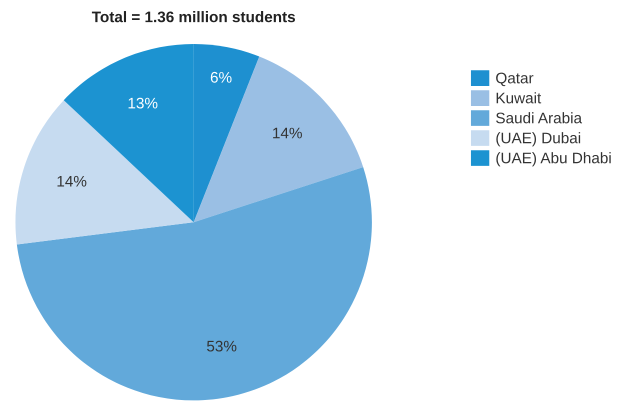 This screenshot has height=404, width=635. What do you see at coordinates (279, 139) in the screenshot?
I see `pie-slice` at bounding box center [279, 139].